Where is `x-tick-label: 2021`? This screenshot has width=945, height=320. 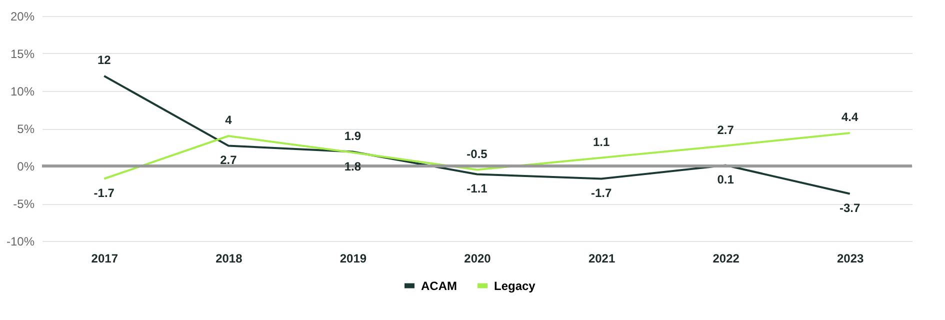
x-tick-label: 2021 is located at coordinates (602, 259).